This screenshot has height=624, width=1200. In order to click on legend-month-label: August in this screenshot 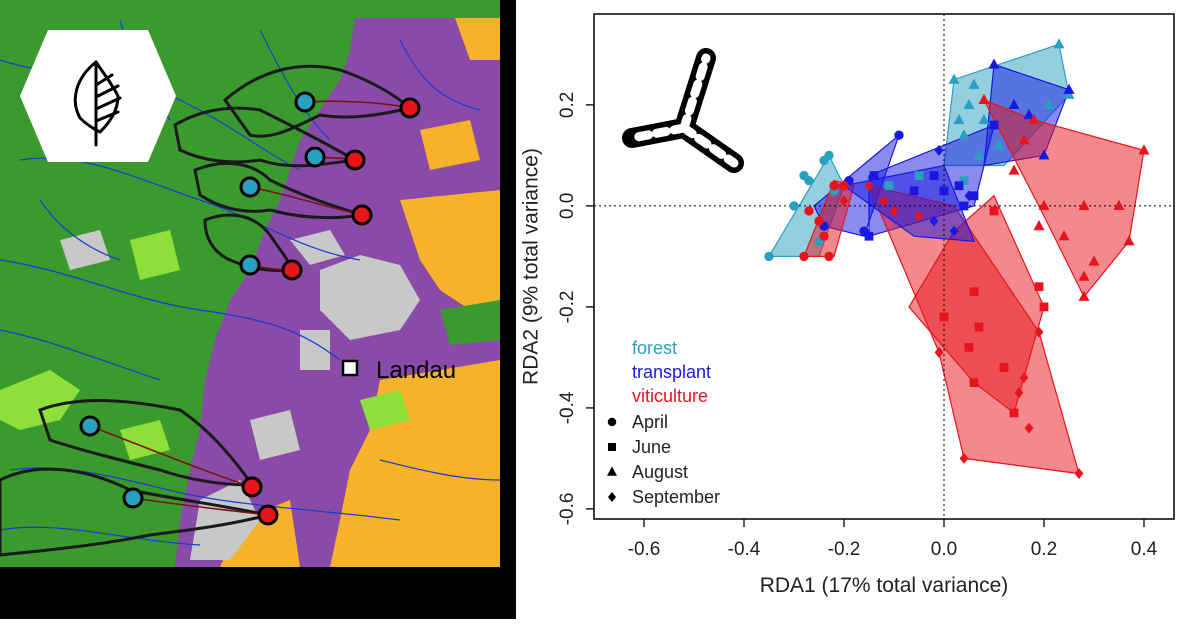, I will do `click(660, 472)`.